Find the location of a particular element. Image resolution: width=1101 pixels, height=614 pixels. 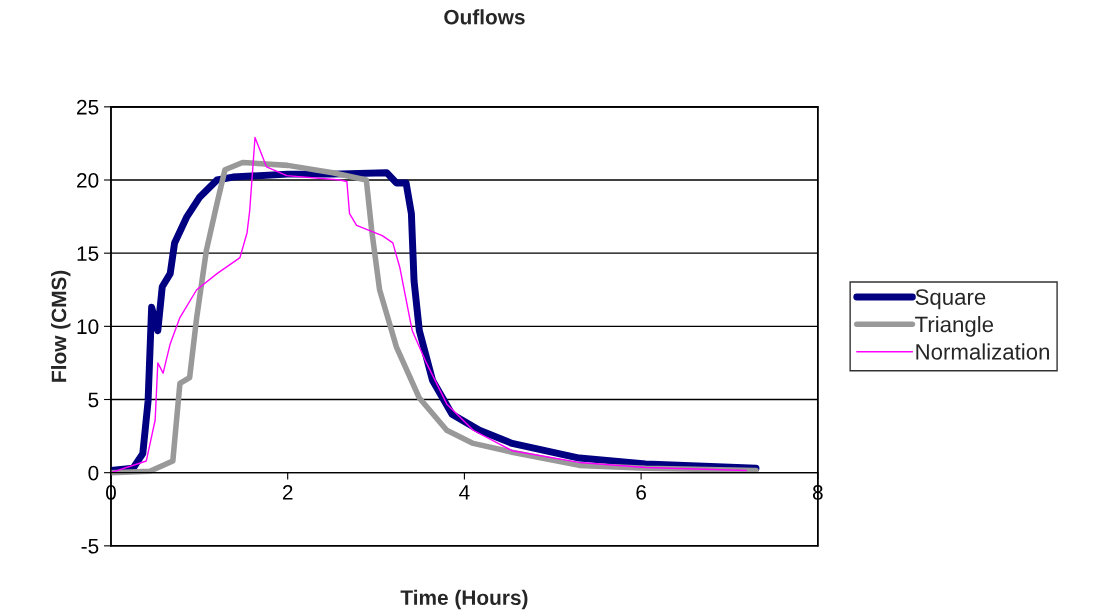

legend-label: Square is located at coordinates (950, 299).